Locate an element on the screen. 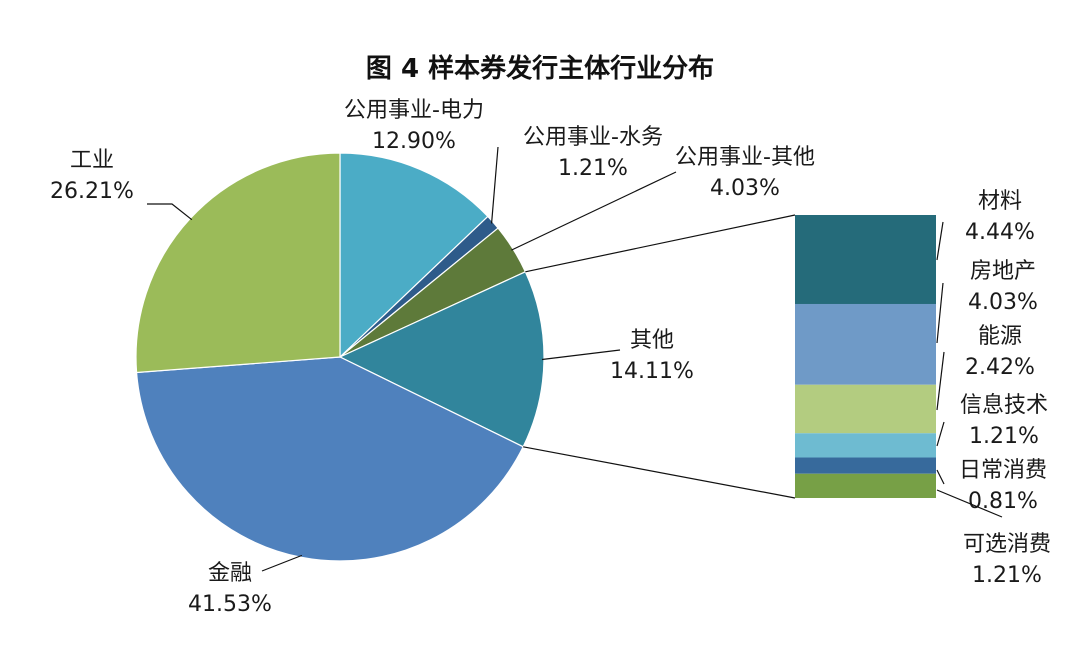 The height and width of the screenshot is (654, 1080). pie-label-name-4: 金融 is located at coordinates (230, 573).